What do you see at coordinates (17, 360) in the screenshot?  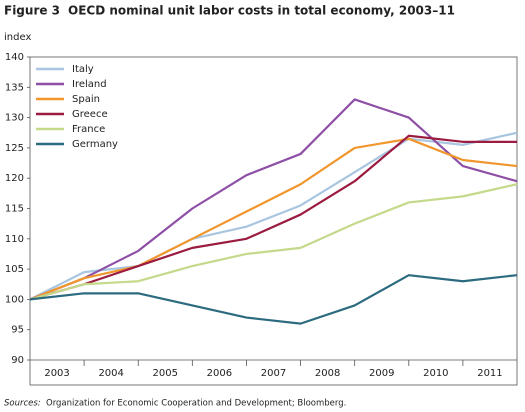 I see `y-tick-label: 90` at bounding box center [17, 360].